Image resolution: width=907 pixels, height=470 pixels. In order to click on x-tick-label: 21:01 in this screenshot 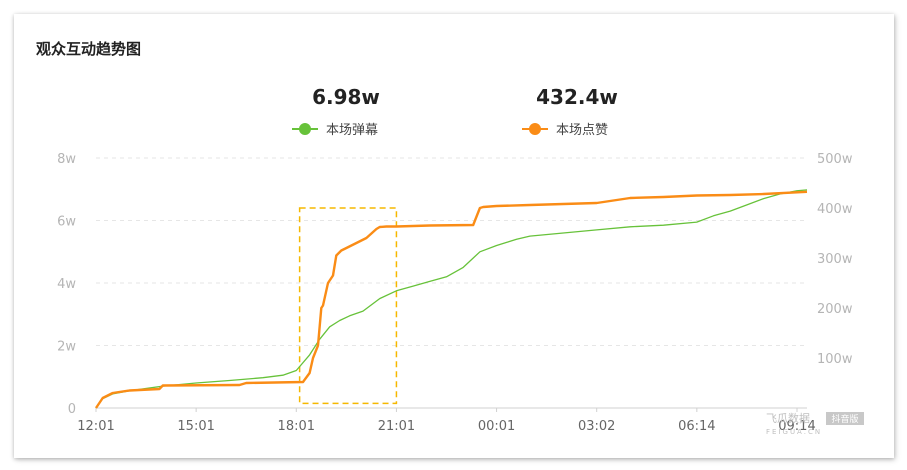, I will do `click(396, 426)`.